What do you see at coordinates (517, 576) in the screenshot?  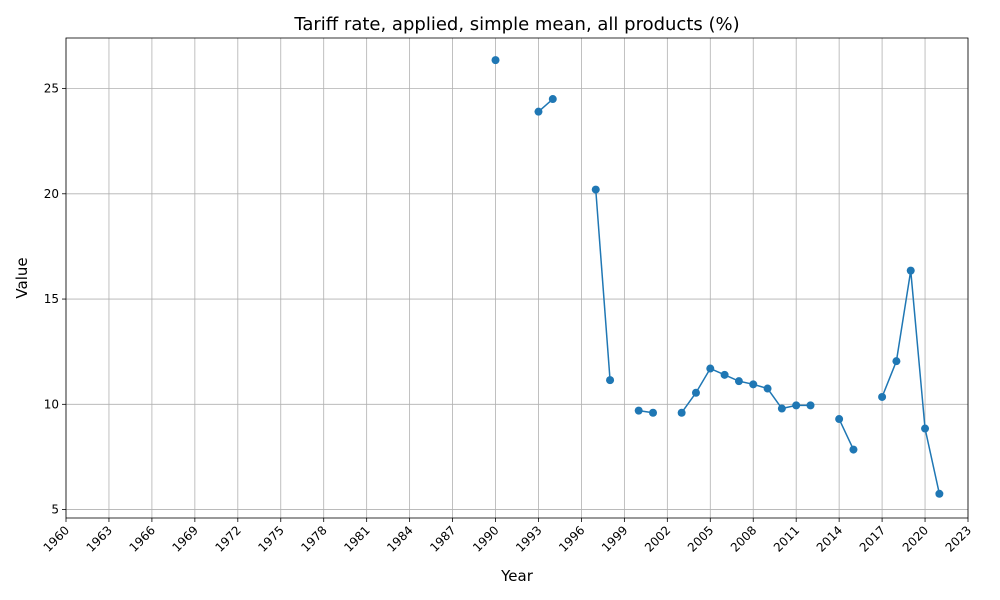 I see `x-axis-label: Year` at bounding box center [517, 576].